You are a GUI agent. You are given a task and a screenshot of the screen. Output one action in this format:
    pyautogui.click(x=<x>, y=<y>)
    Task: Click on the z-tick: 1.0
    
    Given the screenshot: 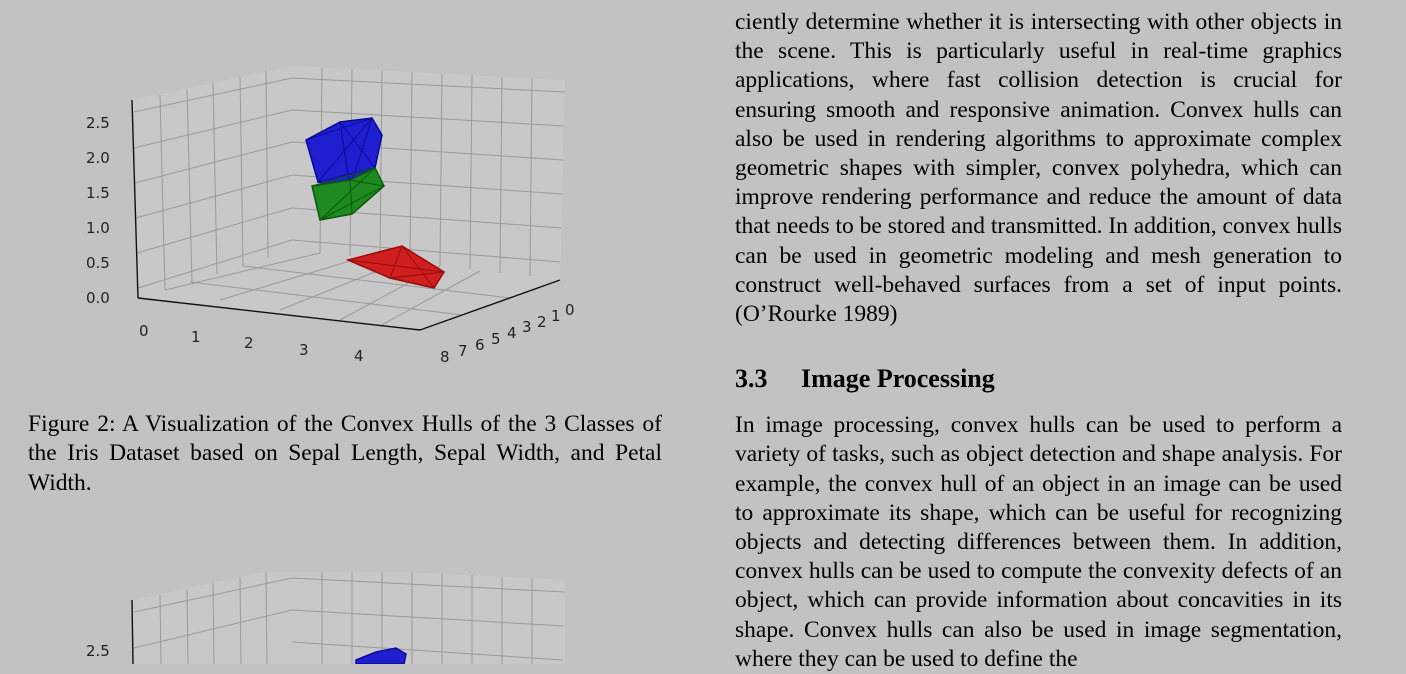 What is the action you would take?
    pyautogui.click(x=98, y=228)
    